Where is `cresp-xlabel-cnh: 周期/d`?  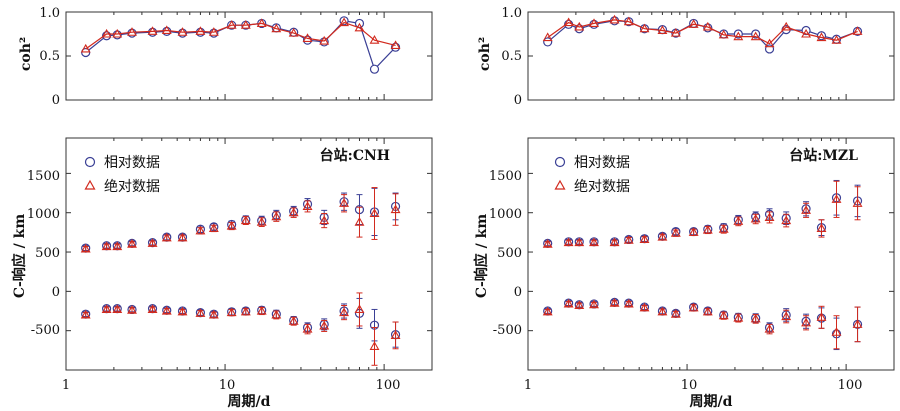 cresp-xlabel-cnh: 周期/d is located at coordinates (249, 402).